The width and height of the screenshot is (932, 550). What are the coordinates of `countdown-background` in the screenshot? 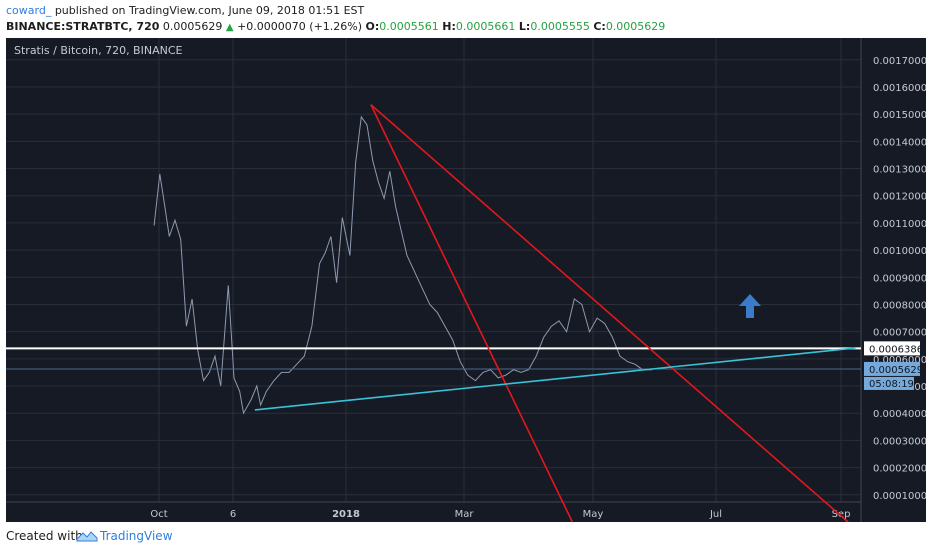 It's located at (889, 383).